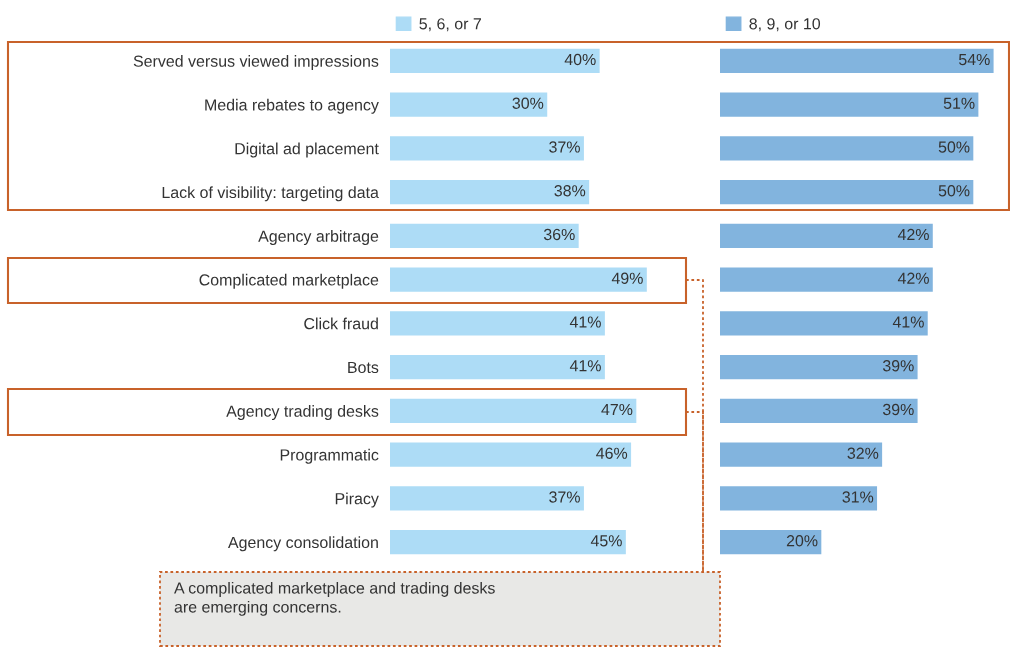 Image resolution: width=1010 pixels, height=647 pixels. I want to click on y-tick-label: Served versus viewed impressions, so click(256, 62).